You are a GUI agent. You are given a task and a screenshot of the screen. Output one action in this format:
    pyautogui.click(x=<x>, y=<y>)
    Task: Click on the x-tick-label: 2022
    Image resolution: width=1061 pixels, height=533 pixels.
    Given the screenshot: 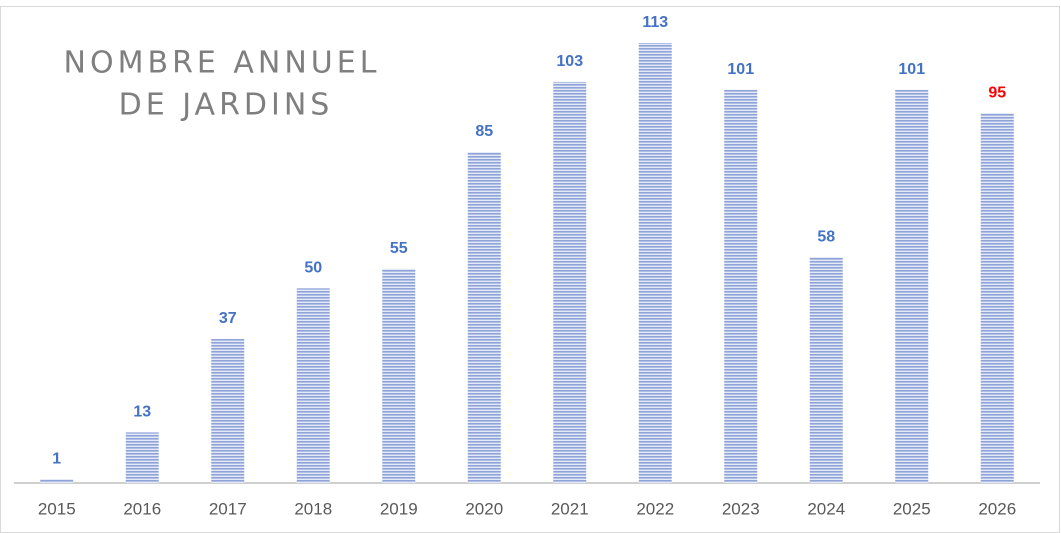 What is the action you would take?
    pyautogui.click(x=655, y=508)
    